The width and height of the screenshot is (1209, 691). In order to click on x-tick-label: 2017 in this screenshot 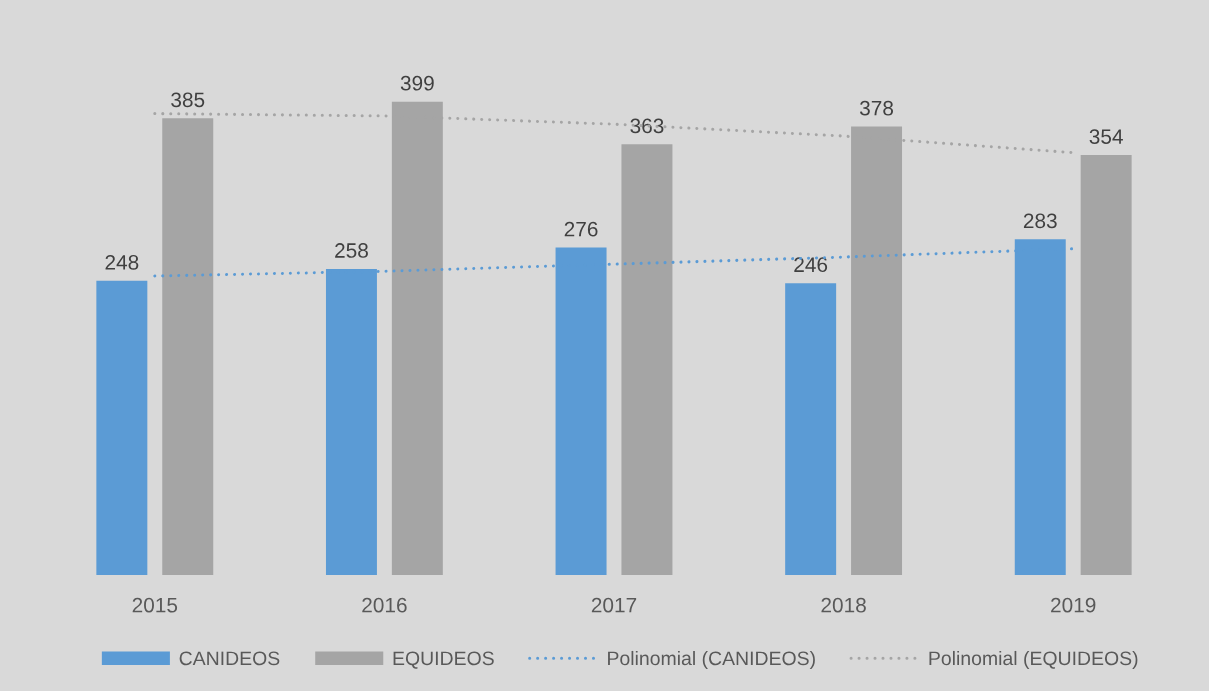, I will do `click(614, 605)`.